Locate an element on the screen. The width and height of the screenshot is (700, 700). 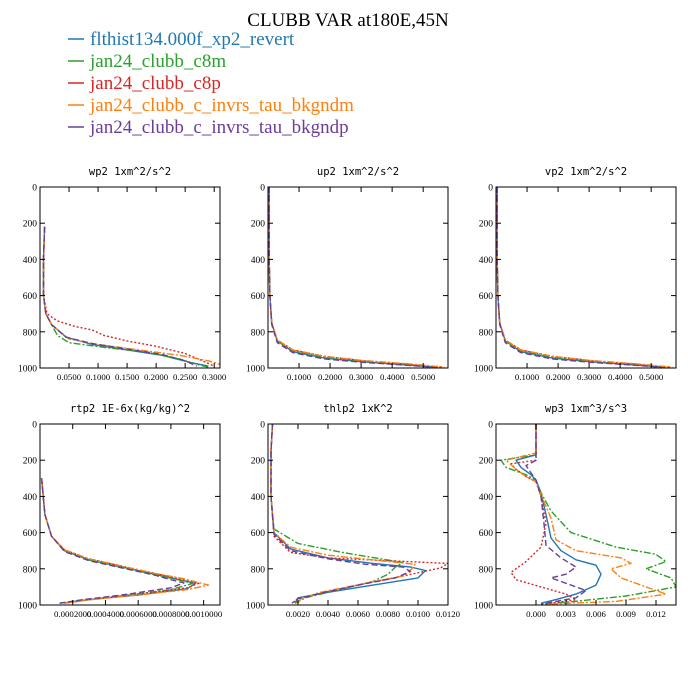
x-tick-label: 0.0006000 is located at coordinates (138, 614).